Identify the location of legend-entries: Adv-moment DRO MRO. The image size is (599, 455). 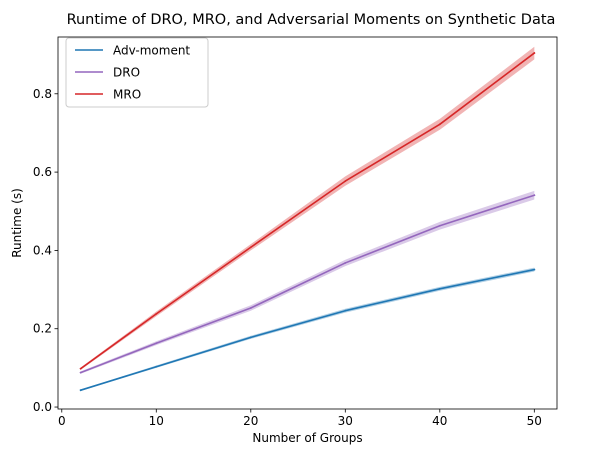
(132, 73).